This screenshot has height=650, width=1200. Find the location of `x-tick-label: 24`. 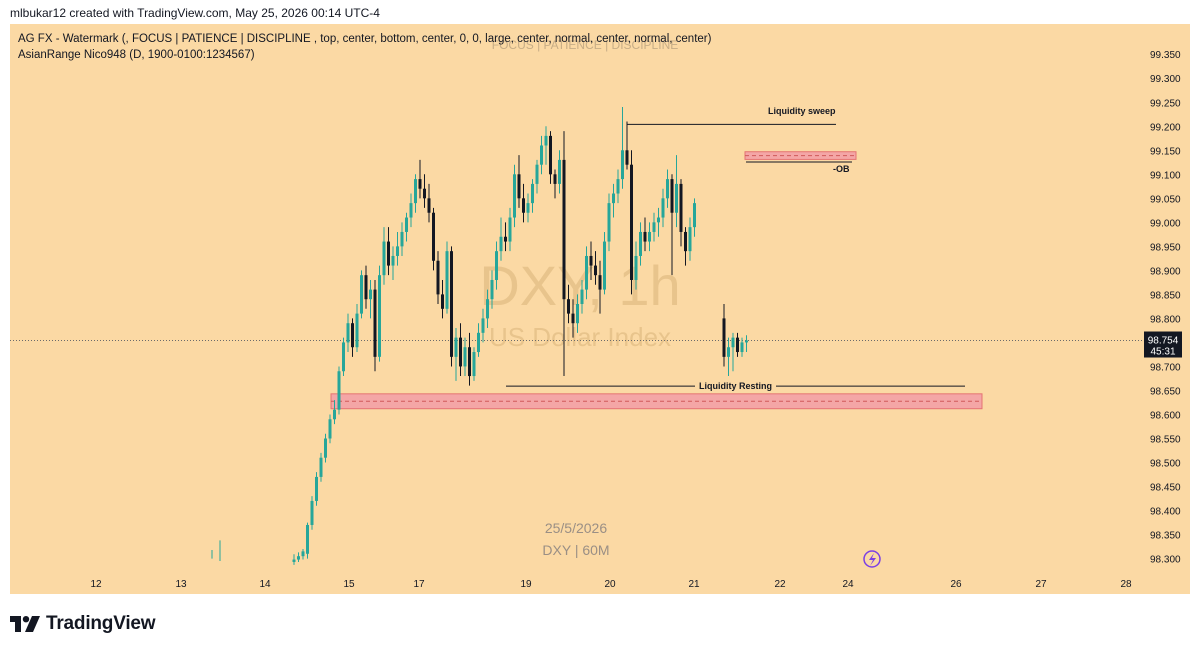

x-tick-label: 24 is located at coordinates (848, 584).